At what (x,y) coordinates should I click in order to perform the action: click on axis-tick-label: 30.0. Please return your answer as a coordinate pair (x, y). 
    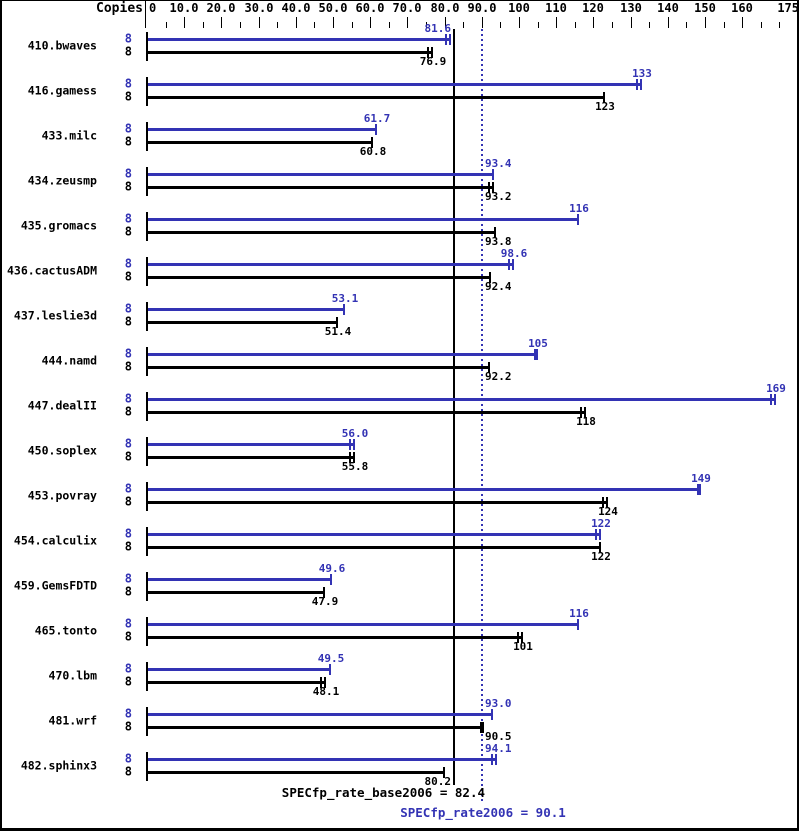
    Looking at the image, I should click on (259, 8).